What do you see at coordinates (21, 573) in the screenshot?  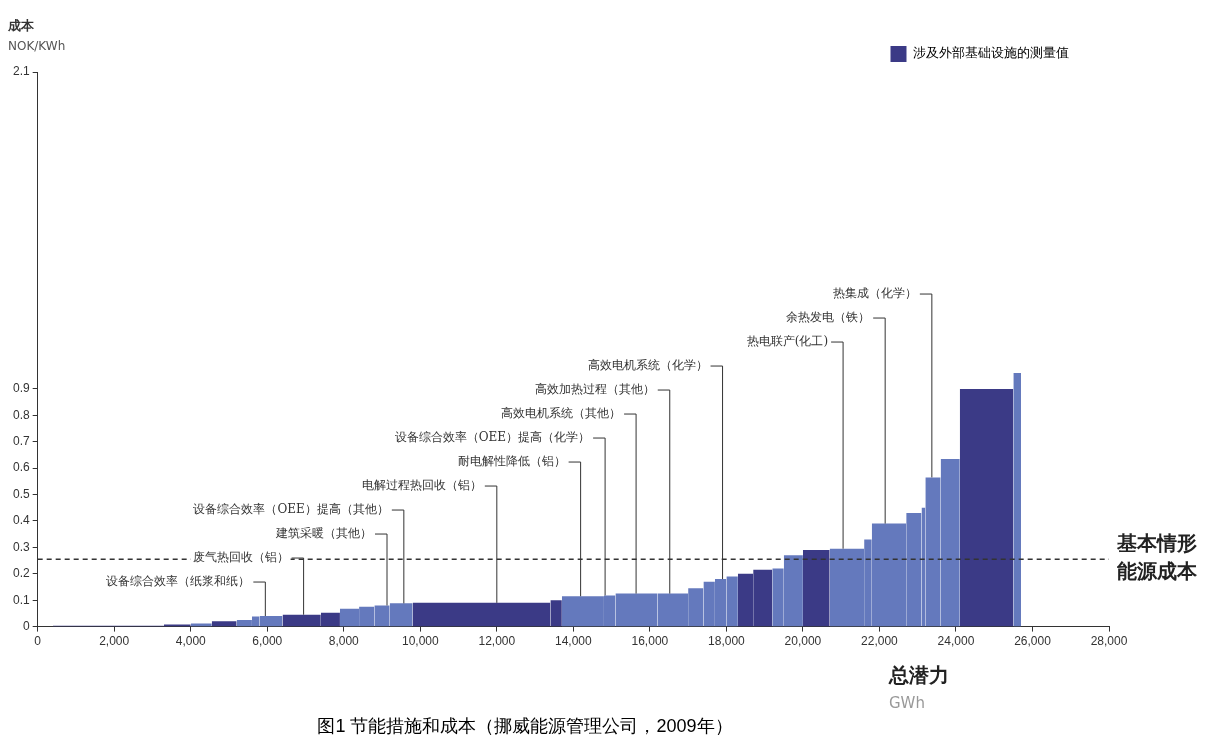 I see `y-tick-label: 0.2` at bounding box center [21, 573].